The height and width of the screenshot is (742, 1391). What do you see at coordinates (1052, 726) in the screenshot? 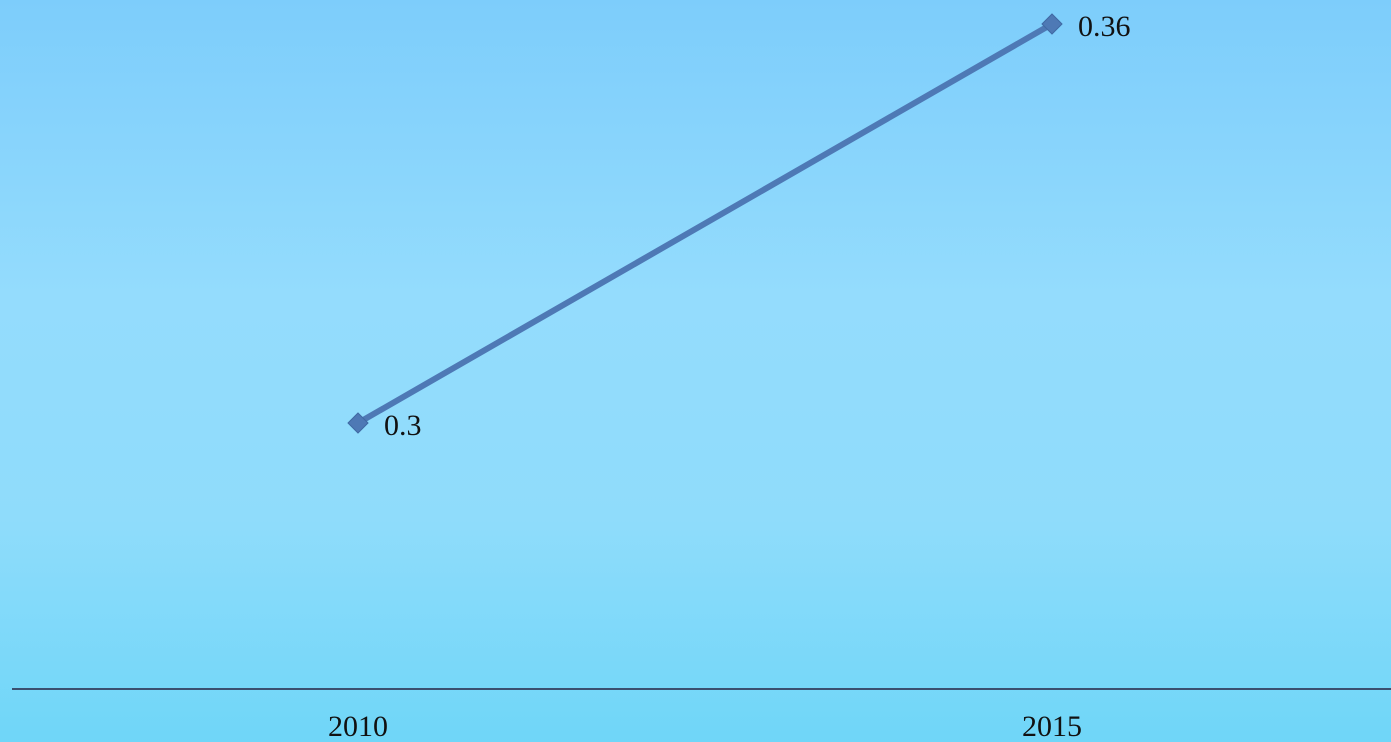
I see `x-tick-label: 2015` at bounding box center [1052, 726].